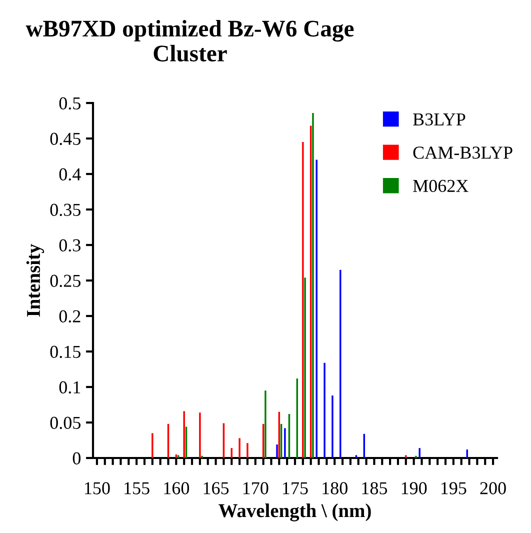 The height and width of the screenshot is (533, 531). Describe the element at coordinates (439, 119) in the screenshot. I see `legend-label: B3LYP` at that location.